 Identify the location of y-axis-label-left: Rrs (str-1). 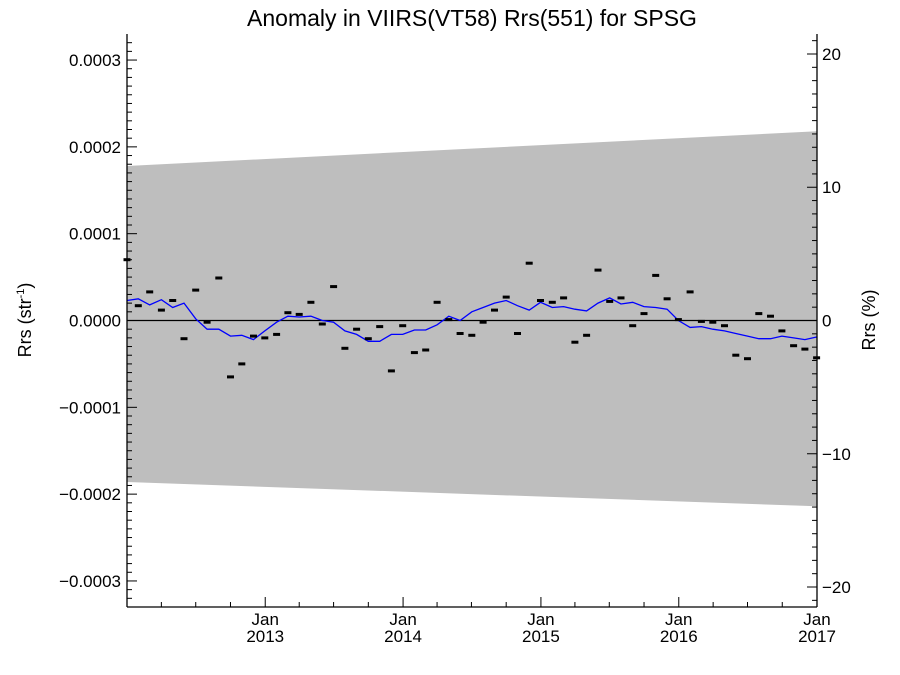
(25, 320).